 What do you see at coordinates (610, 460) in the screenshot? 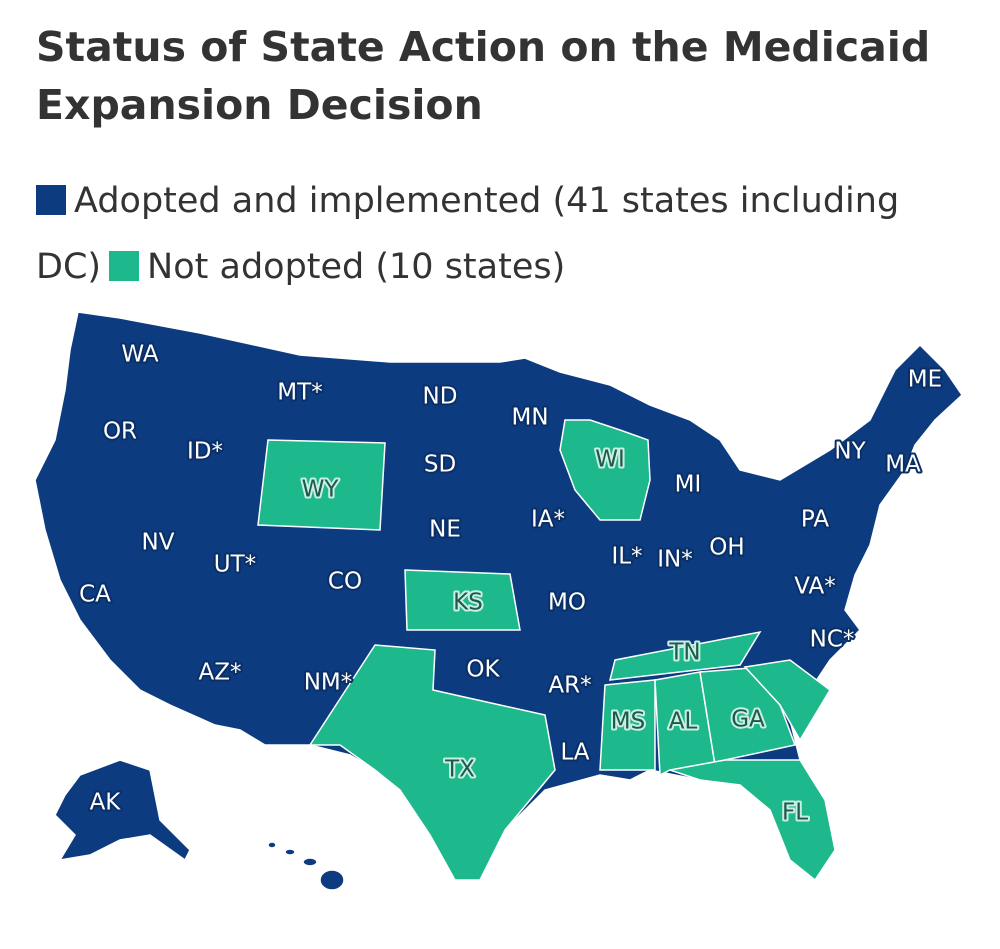
I see `state-label: WI` at bounding box center [610, 460].